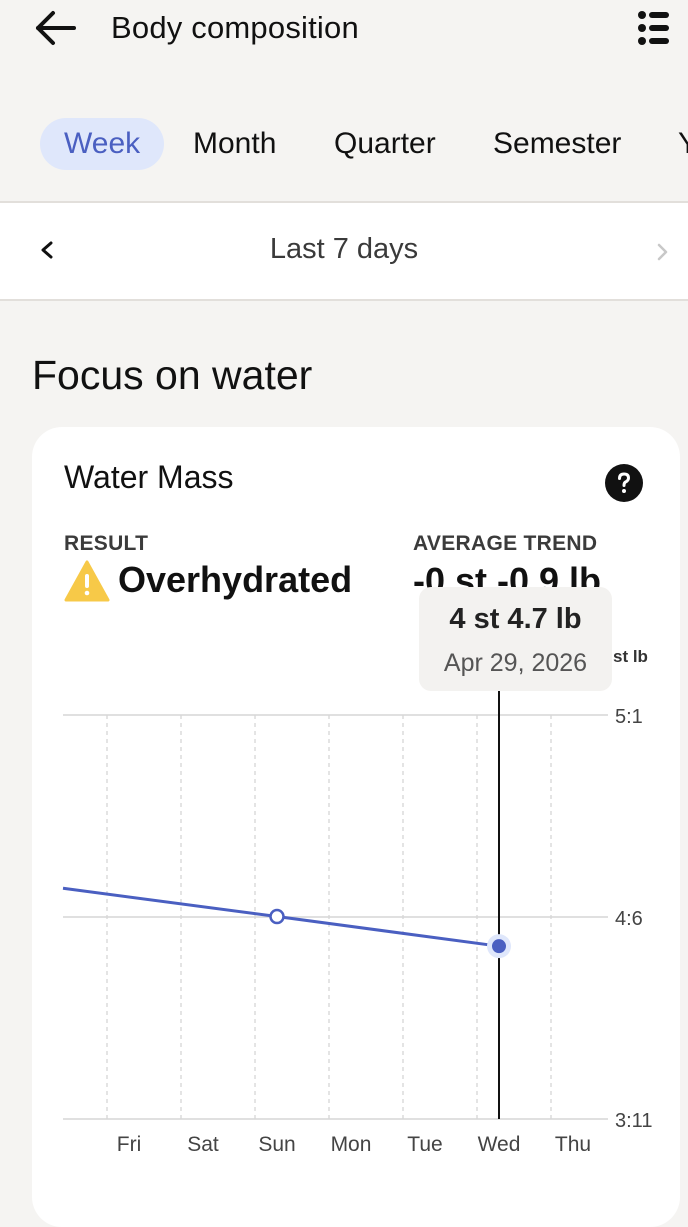  What do you see at coordinates (515, 639) in the screenshot?
I see `chart-tooltip: 4 st 4.7 lb Apr 29, 2026` at bounding box center [515, 639].